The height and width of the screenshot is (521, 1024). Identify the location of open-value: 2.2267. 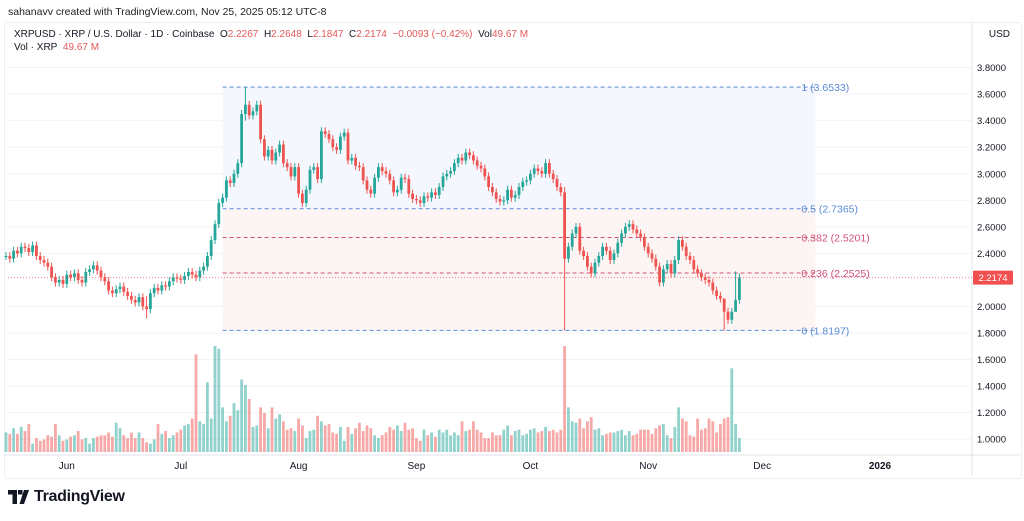
(243, 34).